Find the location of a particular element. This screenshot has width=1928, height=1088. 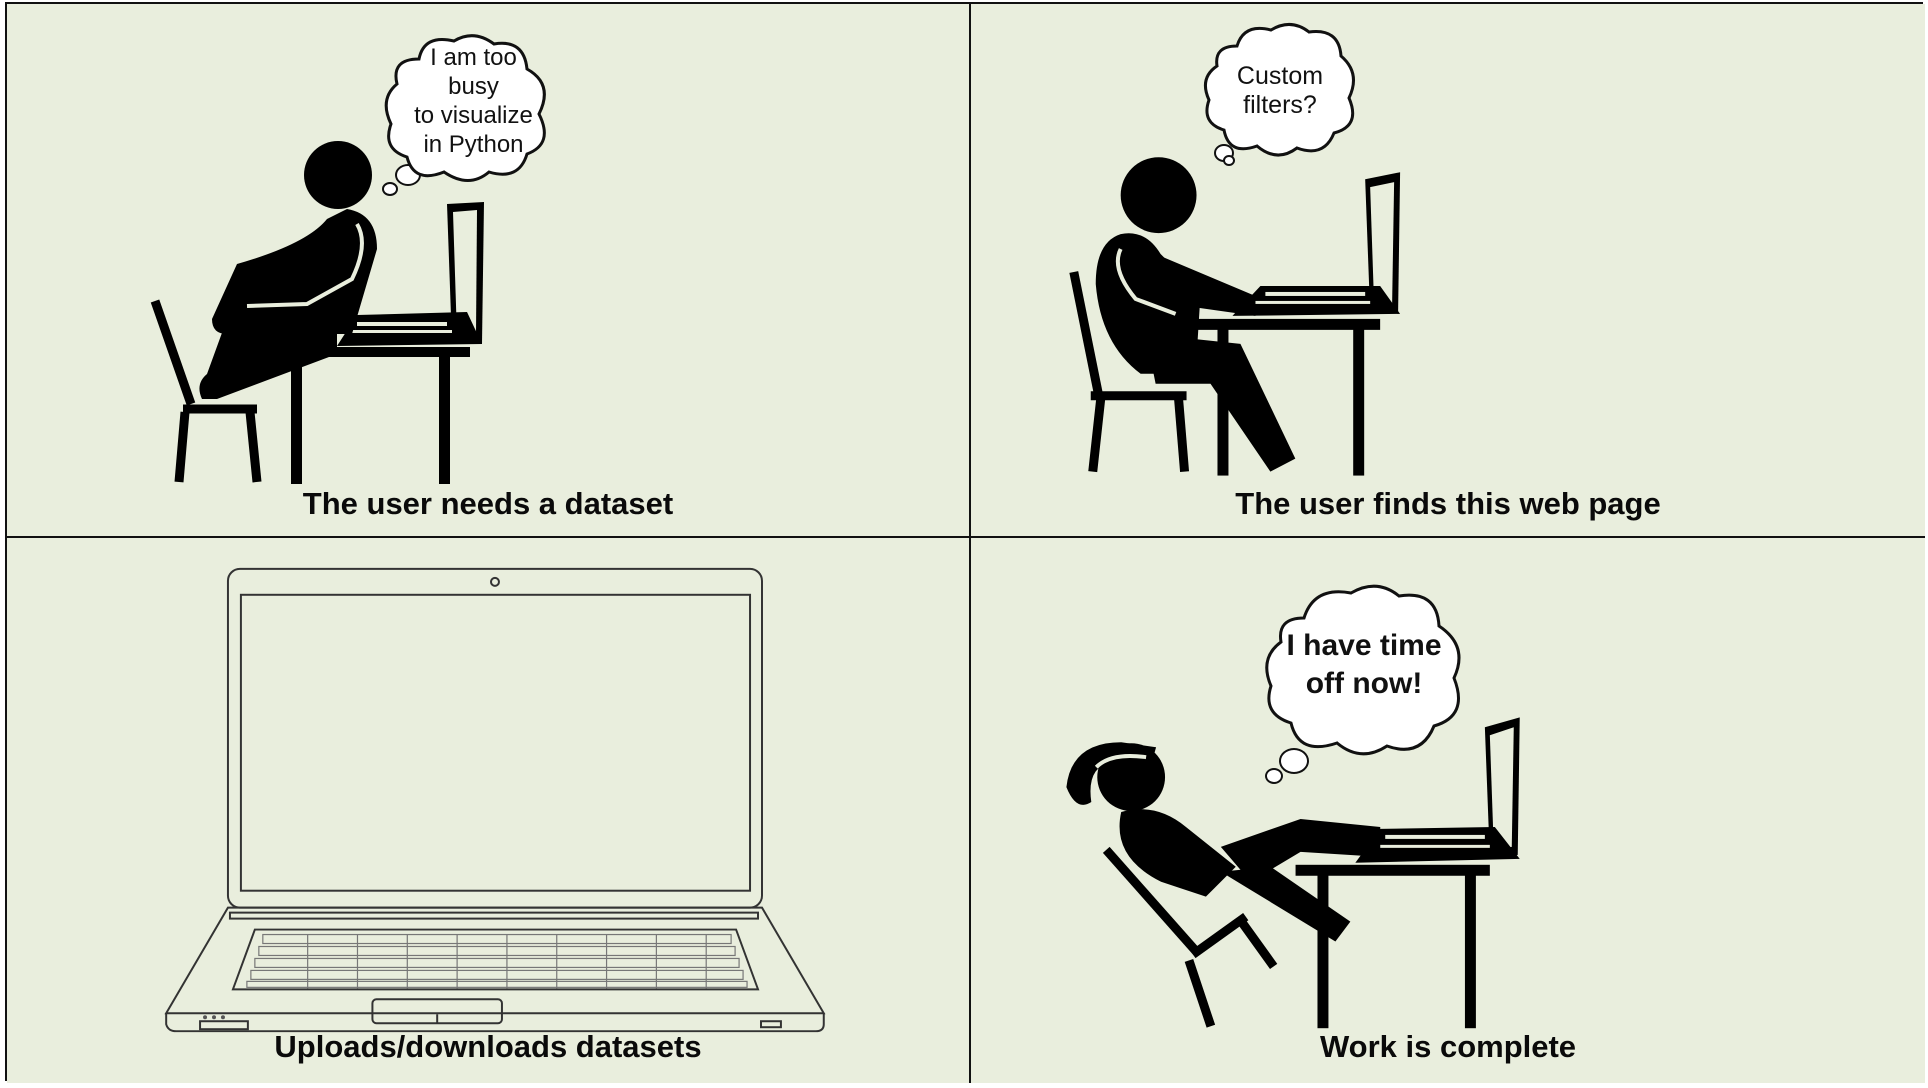

keyboard-icon is located at coordinates (497, 961).